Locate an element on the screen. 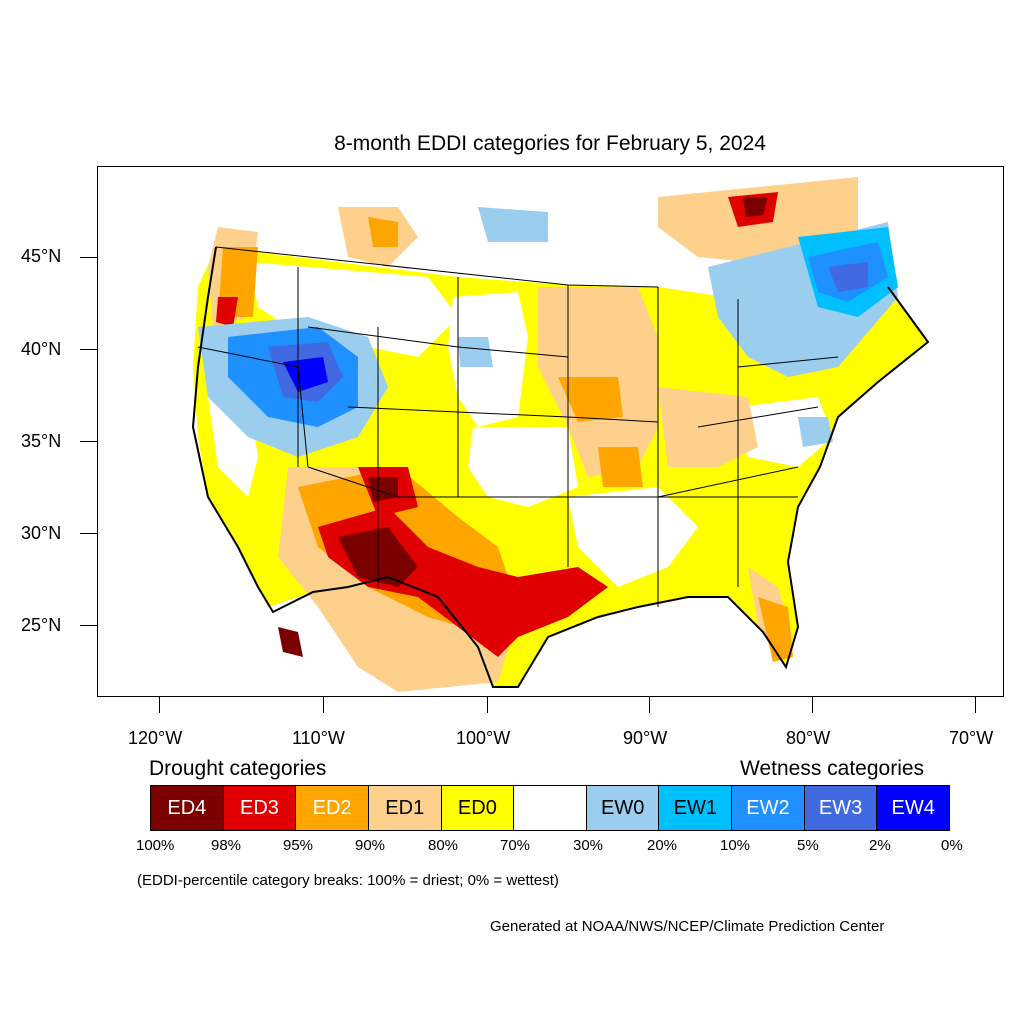 The width and height of the screenshot is (1024, 1024). ed3-region is located at coordinates (227, 312).